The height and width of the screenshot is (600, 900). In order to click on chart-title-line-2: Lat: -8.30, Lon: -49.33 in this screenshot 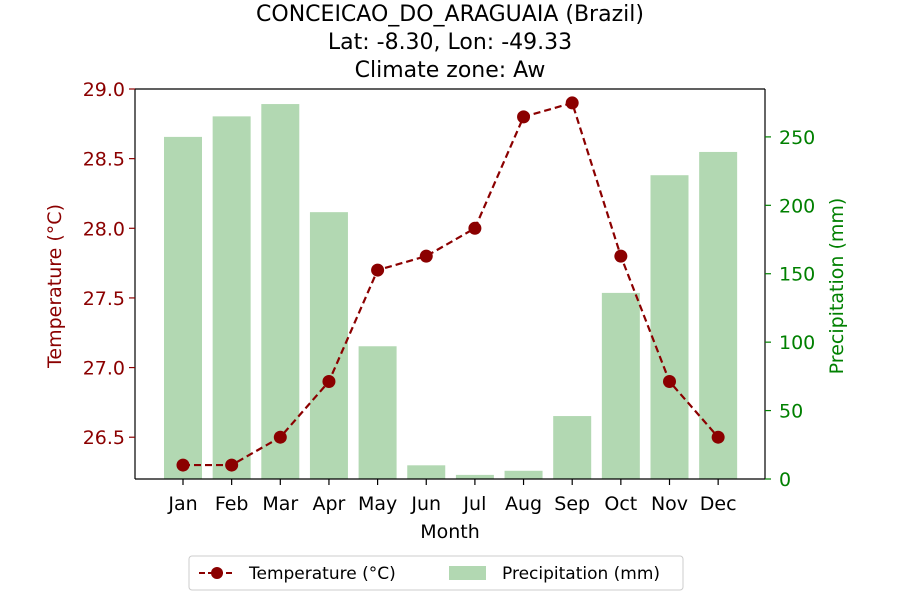, I will do `click(450, 42)`.